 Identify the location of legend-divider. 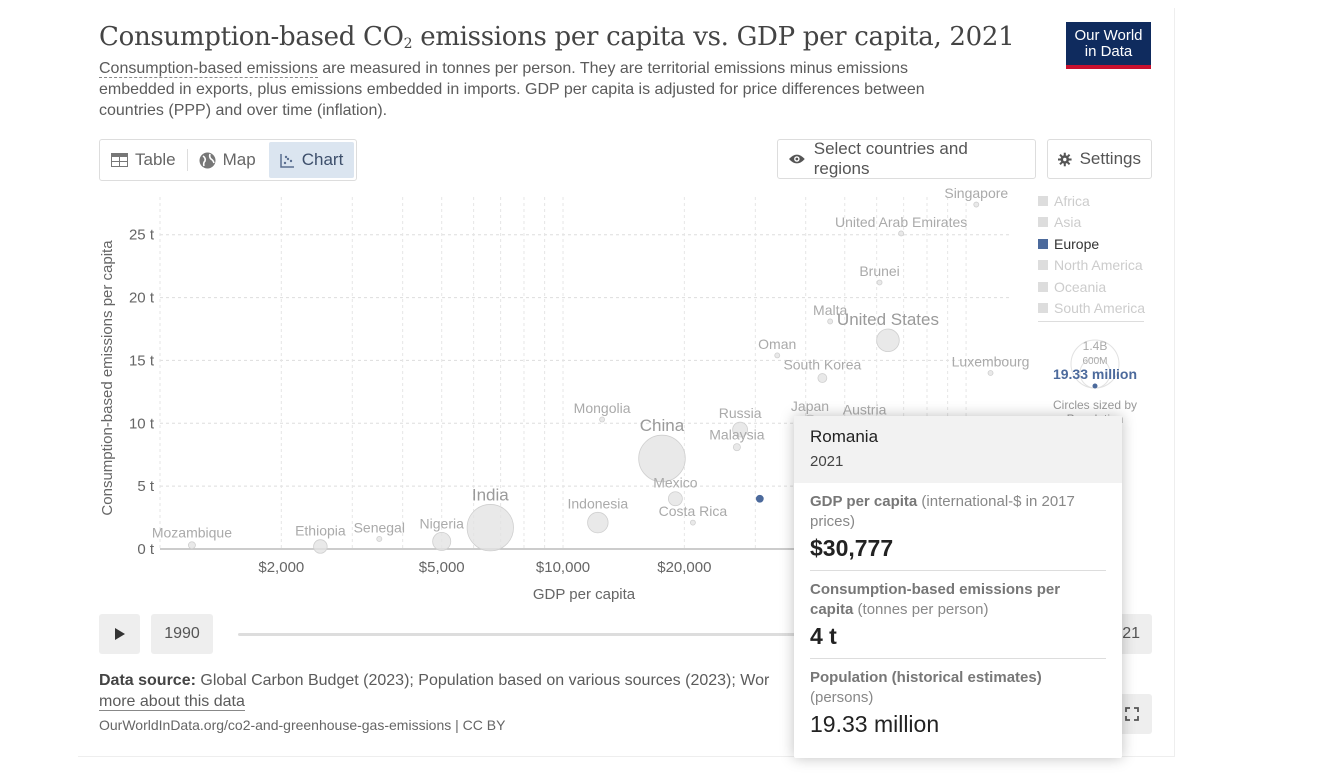
(1091, 321).